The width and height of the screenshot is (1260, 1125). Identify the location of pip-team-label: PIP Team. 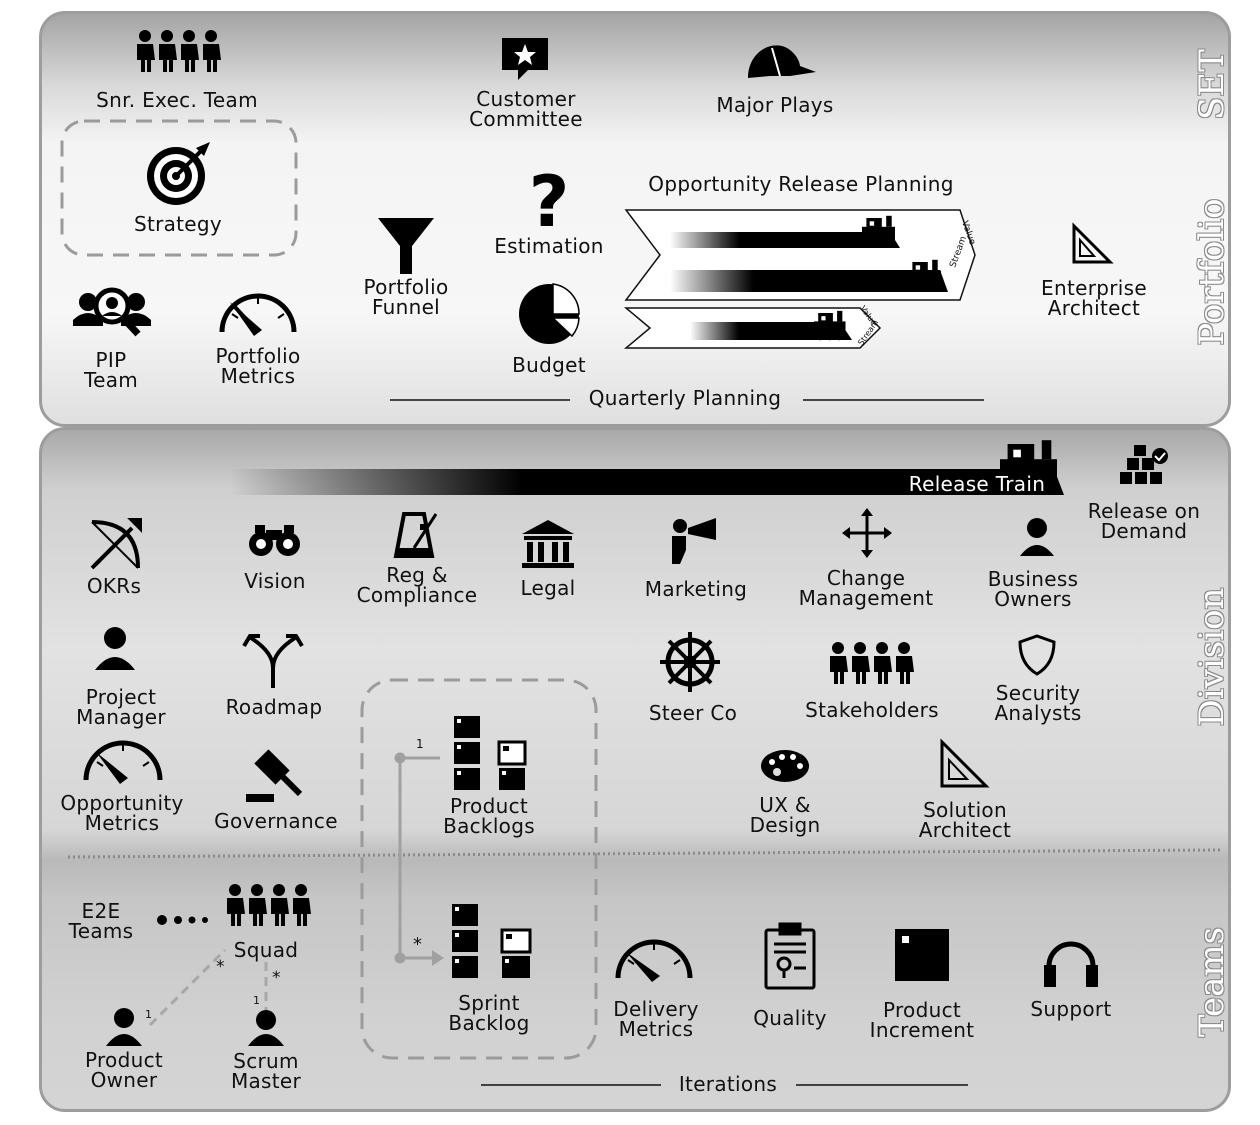
(111, 370).